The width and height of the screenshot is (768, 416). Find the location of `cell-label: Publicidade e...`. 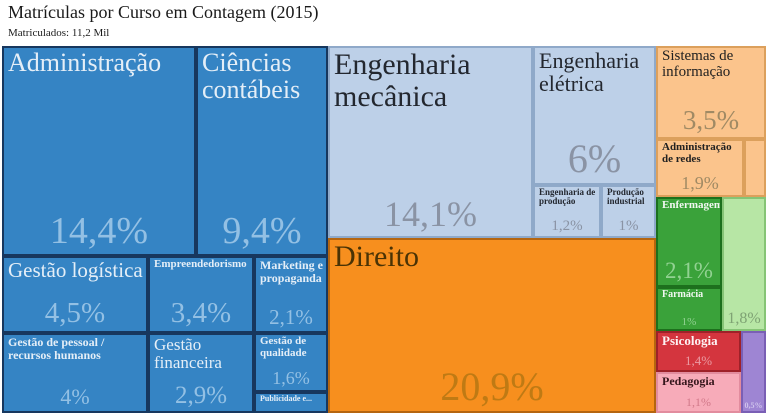

cell-label: Publicidade e... is located at coordinates (286, 398).